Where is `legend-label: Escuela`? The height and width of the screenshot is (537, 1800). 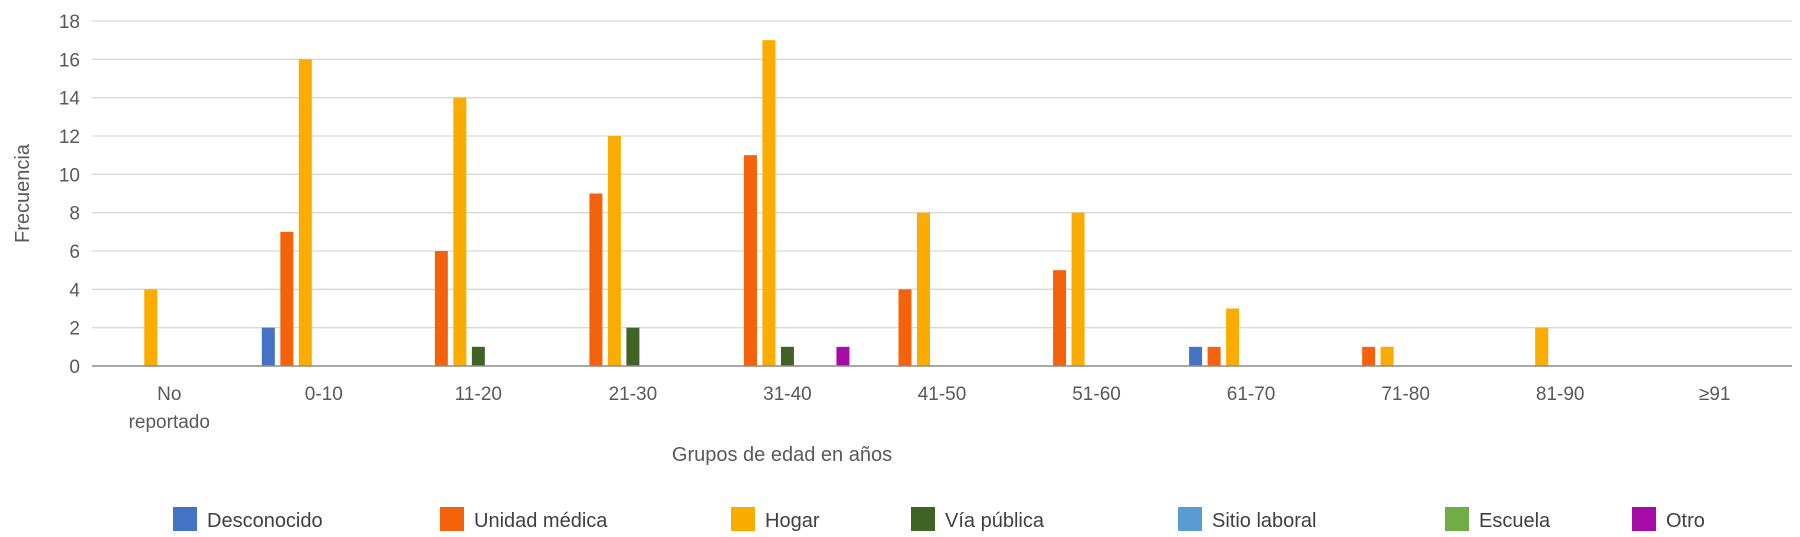 legend-label: Escuela is located at coordinates (1515, 521).